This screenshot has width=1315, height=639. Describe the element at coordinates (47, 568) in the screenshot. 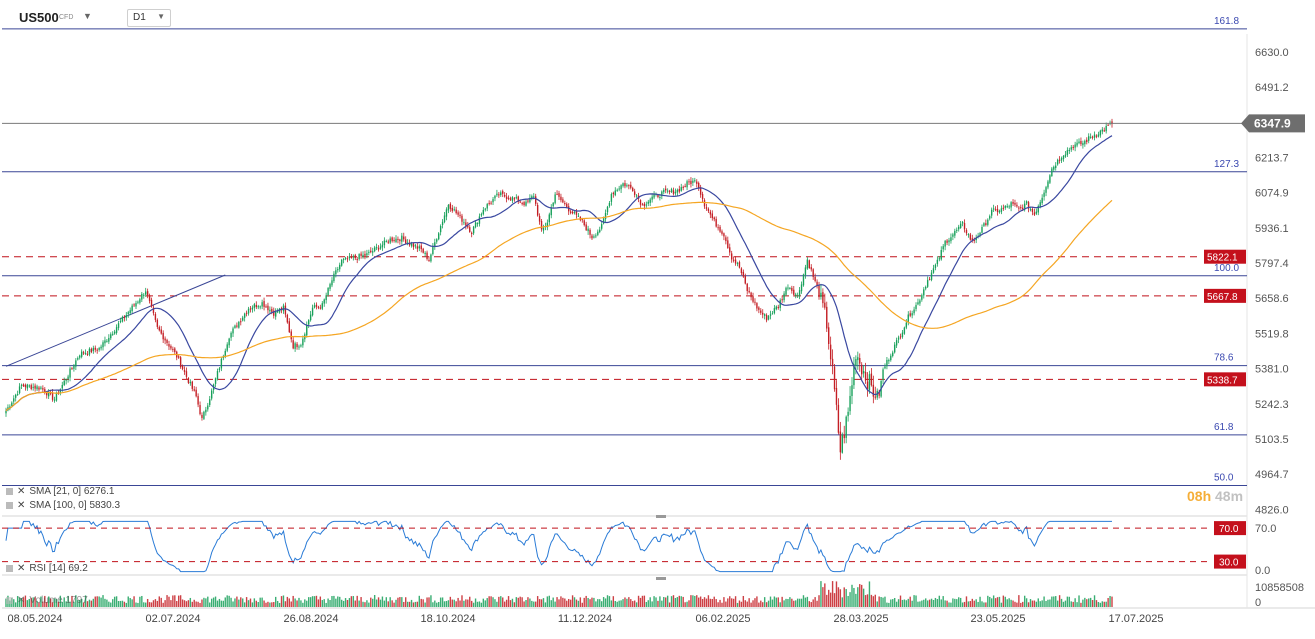

I see `rsi-legend: ✕ RSI [14] 69.2` at that location.